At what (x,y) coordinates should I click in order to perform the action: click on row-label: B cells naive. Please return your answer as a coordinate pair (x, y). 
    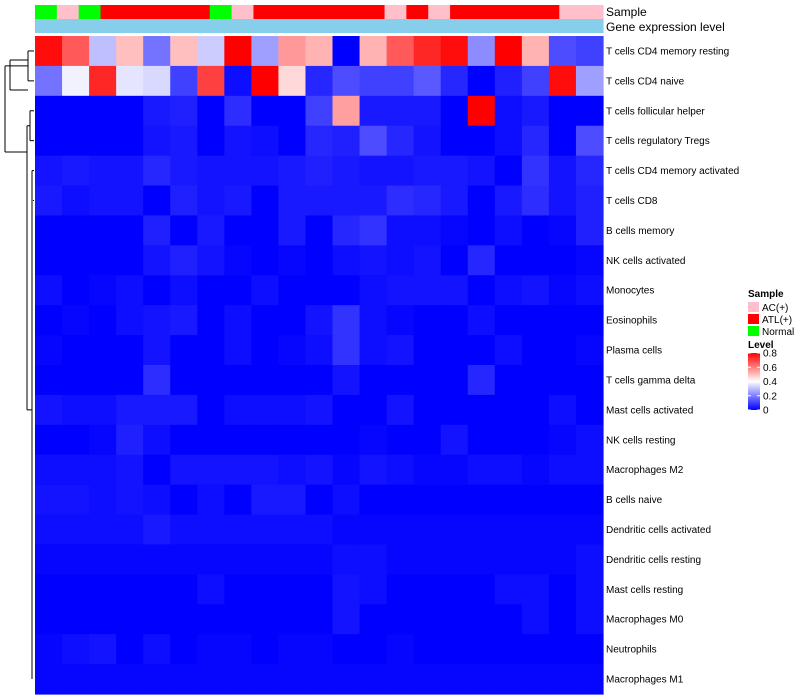
    Looking at the image, I should click on (634, 500).